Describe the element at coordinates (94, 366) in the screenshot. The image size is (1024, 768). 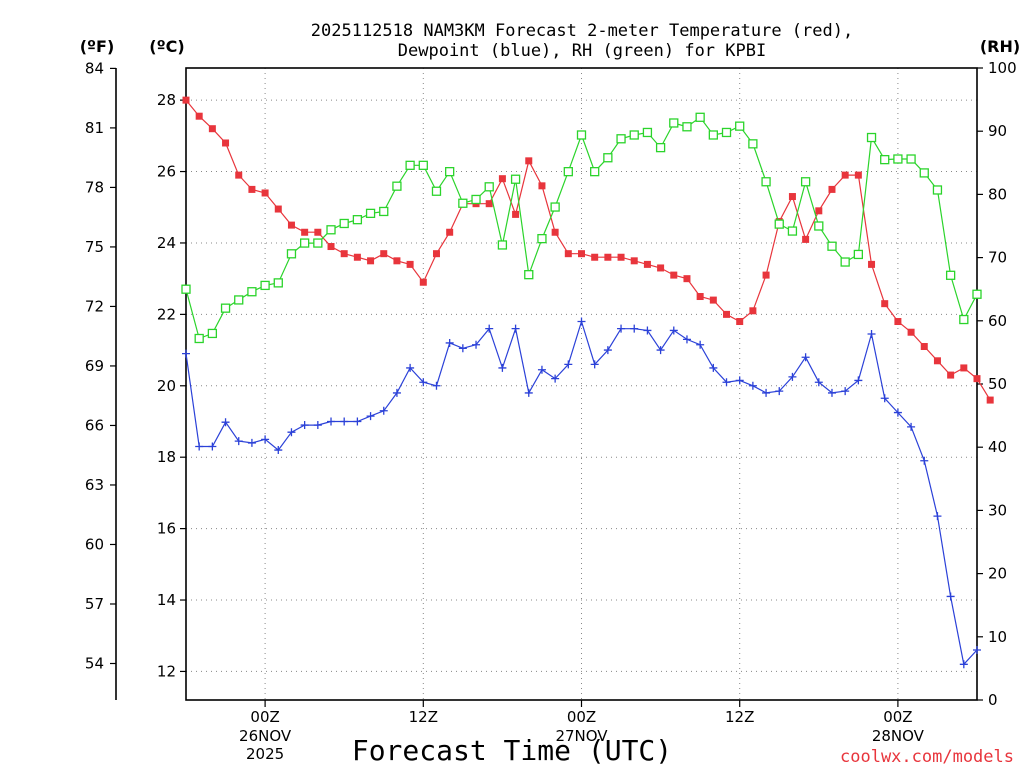
I see `tick-label-f-69: 69` at that location.